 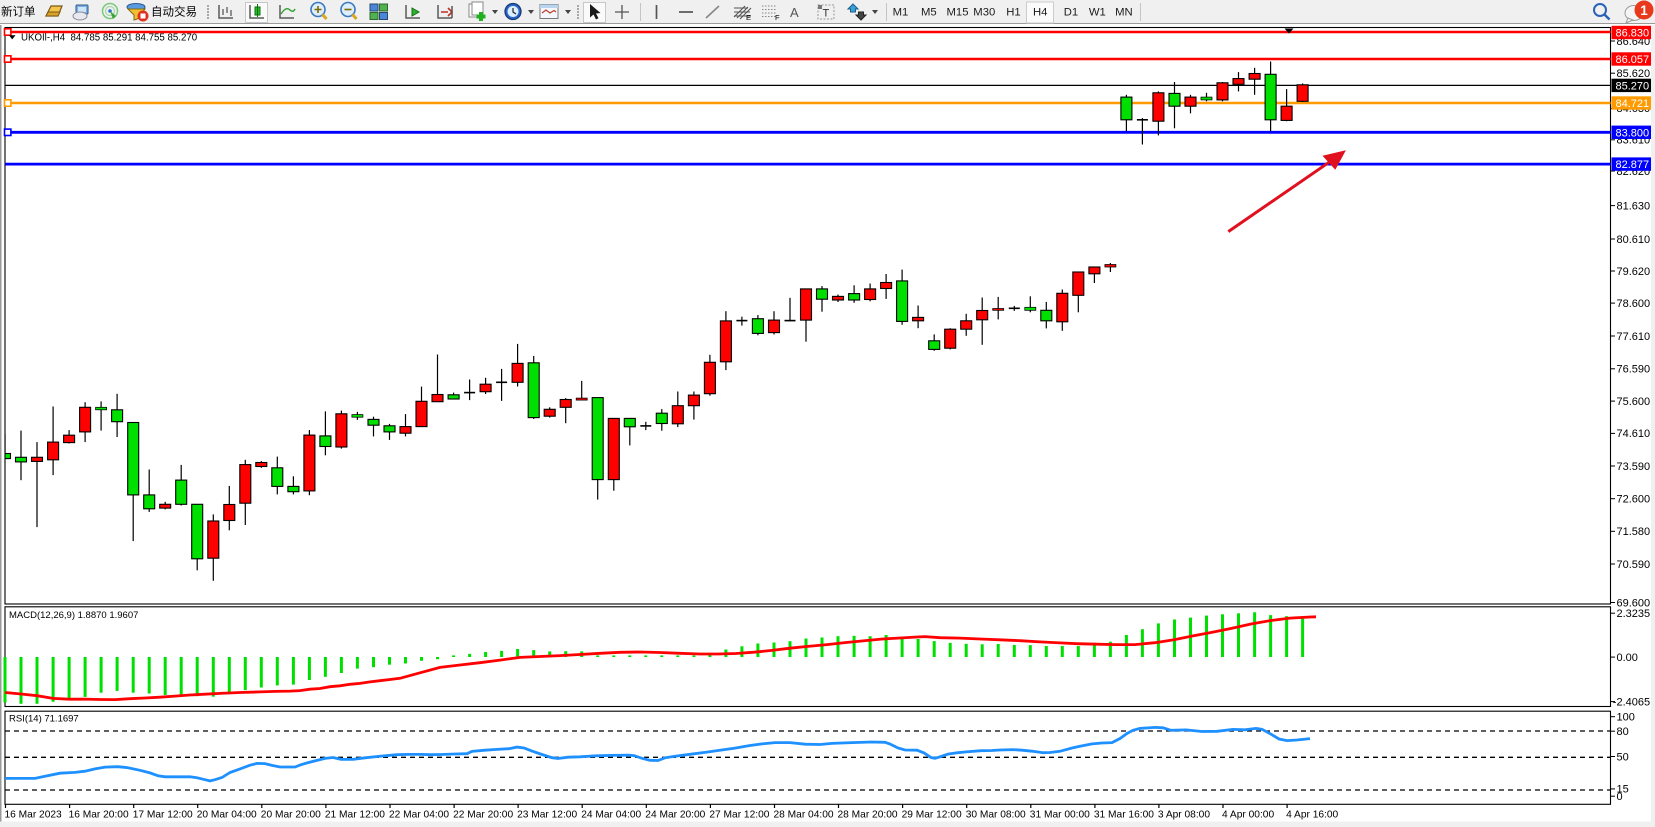 What do you see at coordinates (1634, 370) in the screenshot?
I see `svg-text: 76.590` at bounding box center [1634, 370].